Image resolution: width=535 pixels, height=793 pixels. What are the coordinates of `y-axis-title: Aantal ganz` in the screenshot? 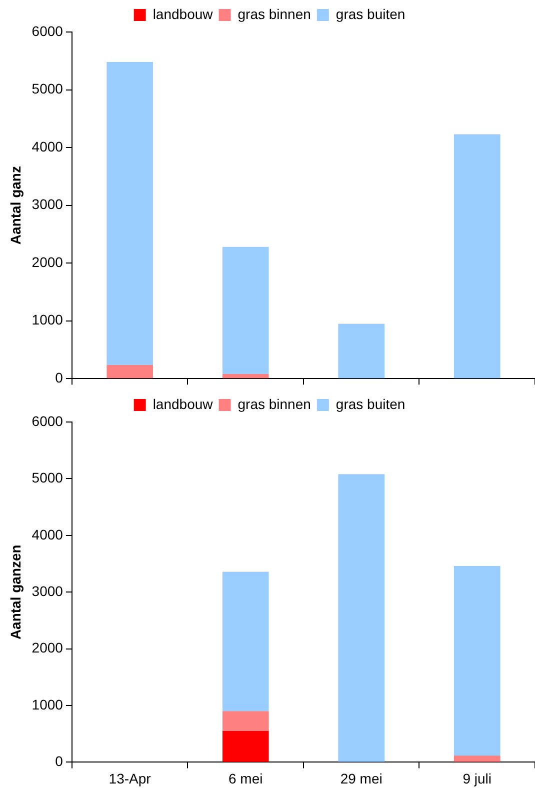 It's located at (15, 205).